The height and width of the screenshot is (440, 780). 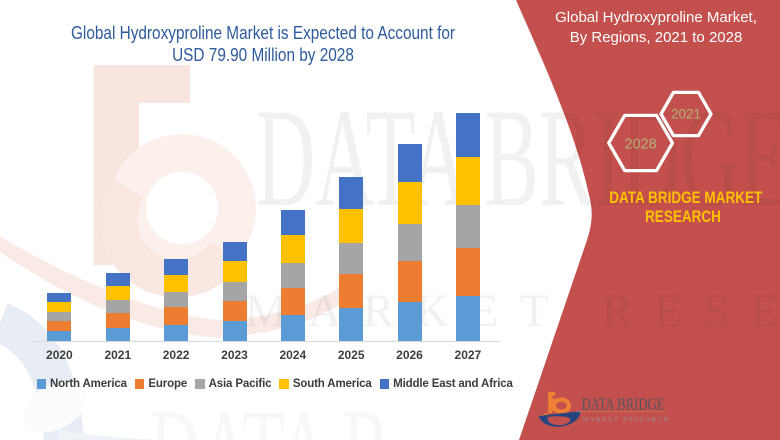 I want to click on svg-text: MARKET RESEARCH, so click(x=627, y=419).